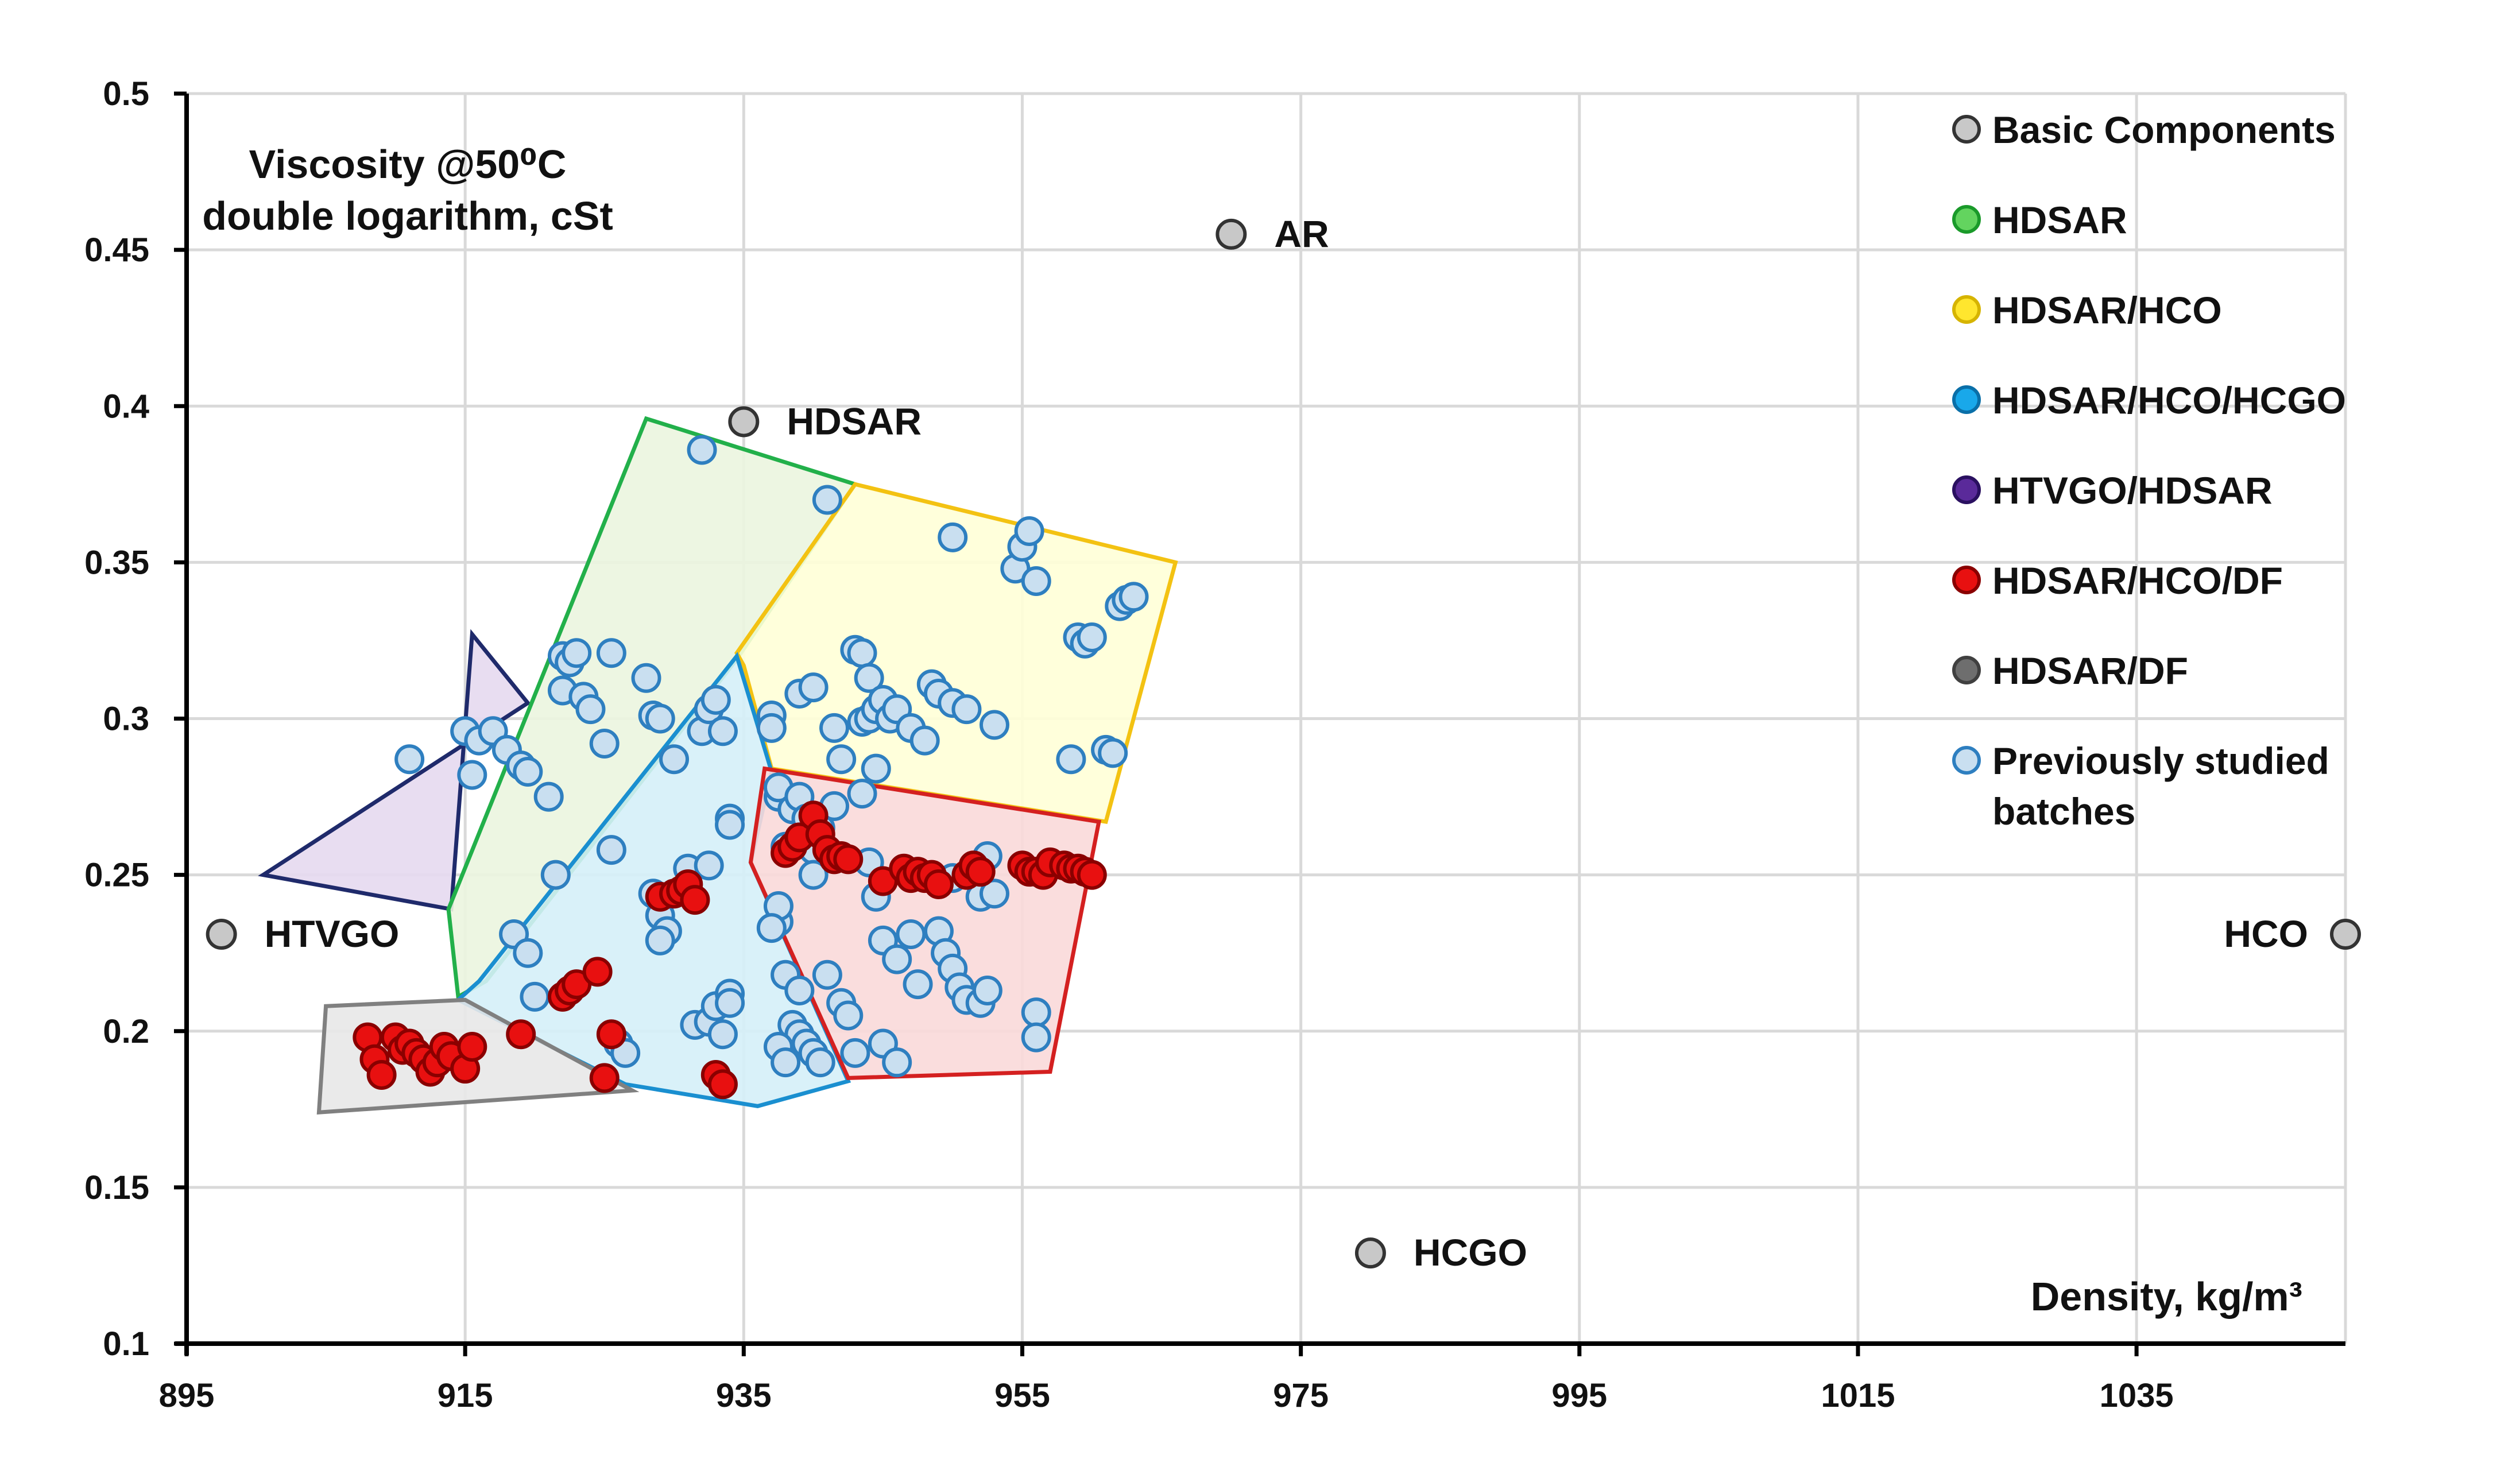 The width and height of the screenshot is (2520, 1478). Describe the element at coordinates (116, 875) in the screenshot. I see `y-tick-label: 0.25` at that location.